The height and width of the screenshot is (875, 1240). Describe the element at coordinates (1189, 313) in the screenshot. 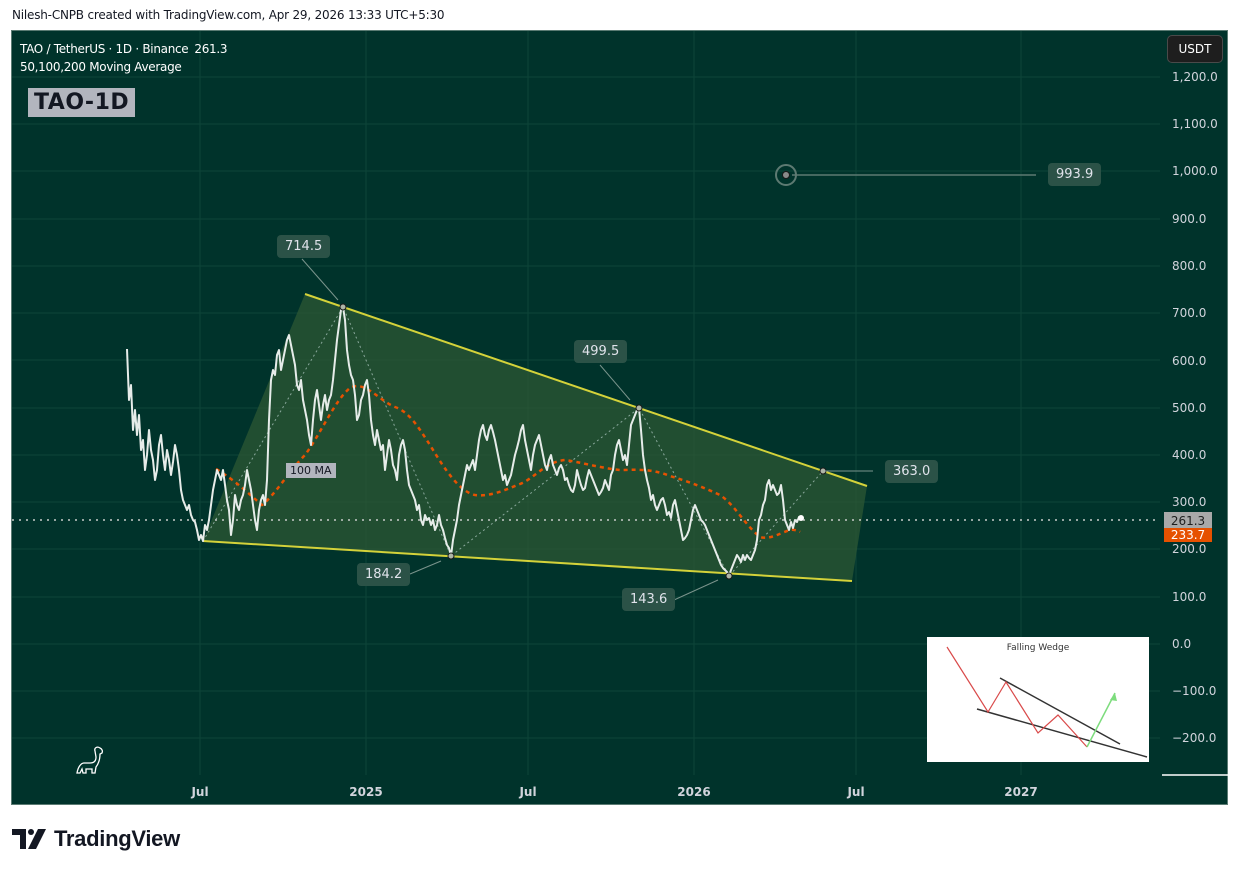

I see `y-tick: 700.0` at that location.